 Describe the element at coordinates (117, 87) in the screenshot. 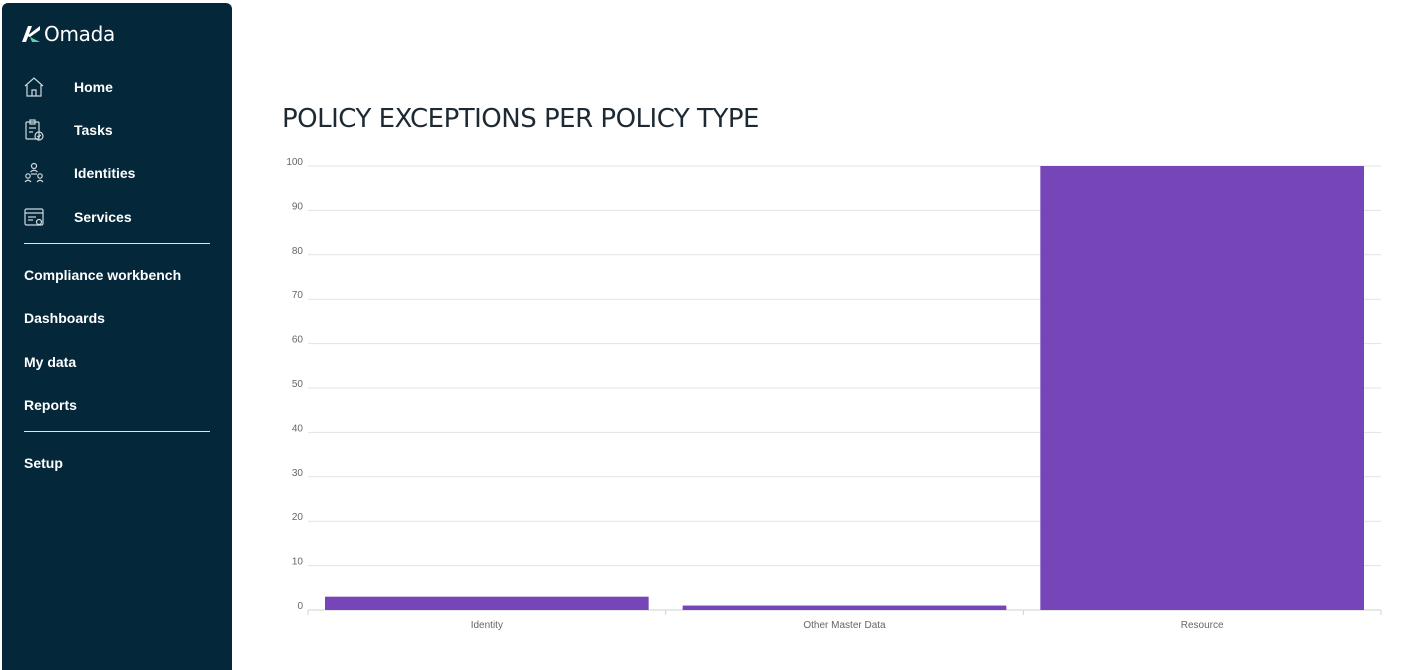

I see `nav-item-home: Home` at that location.